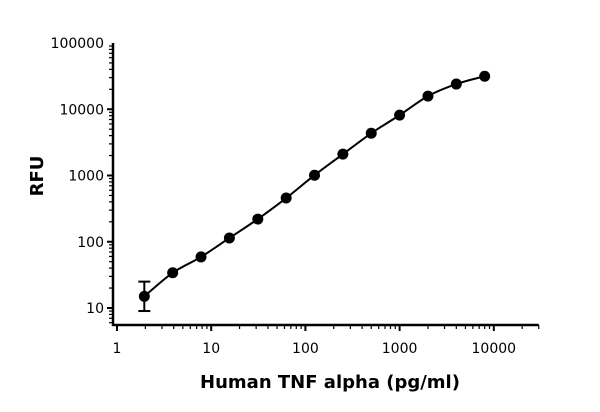 The width and height of the screenshot is (600, 412). What do you see at coordinates (494, 349) in the screenshot?
I see `x-tick-label: 10000` at bounding box center [494, 349].